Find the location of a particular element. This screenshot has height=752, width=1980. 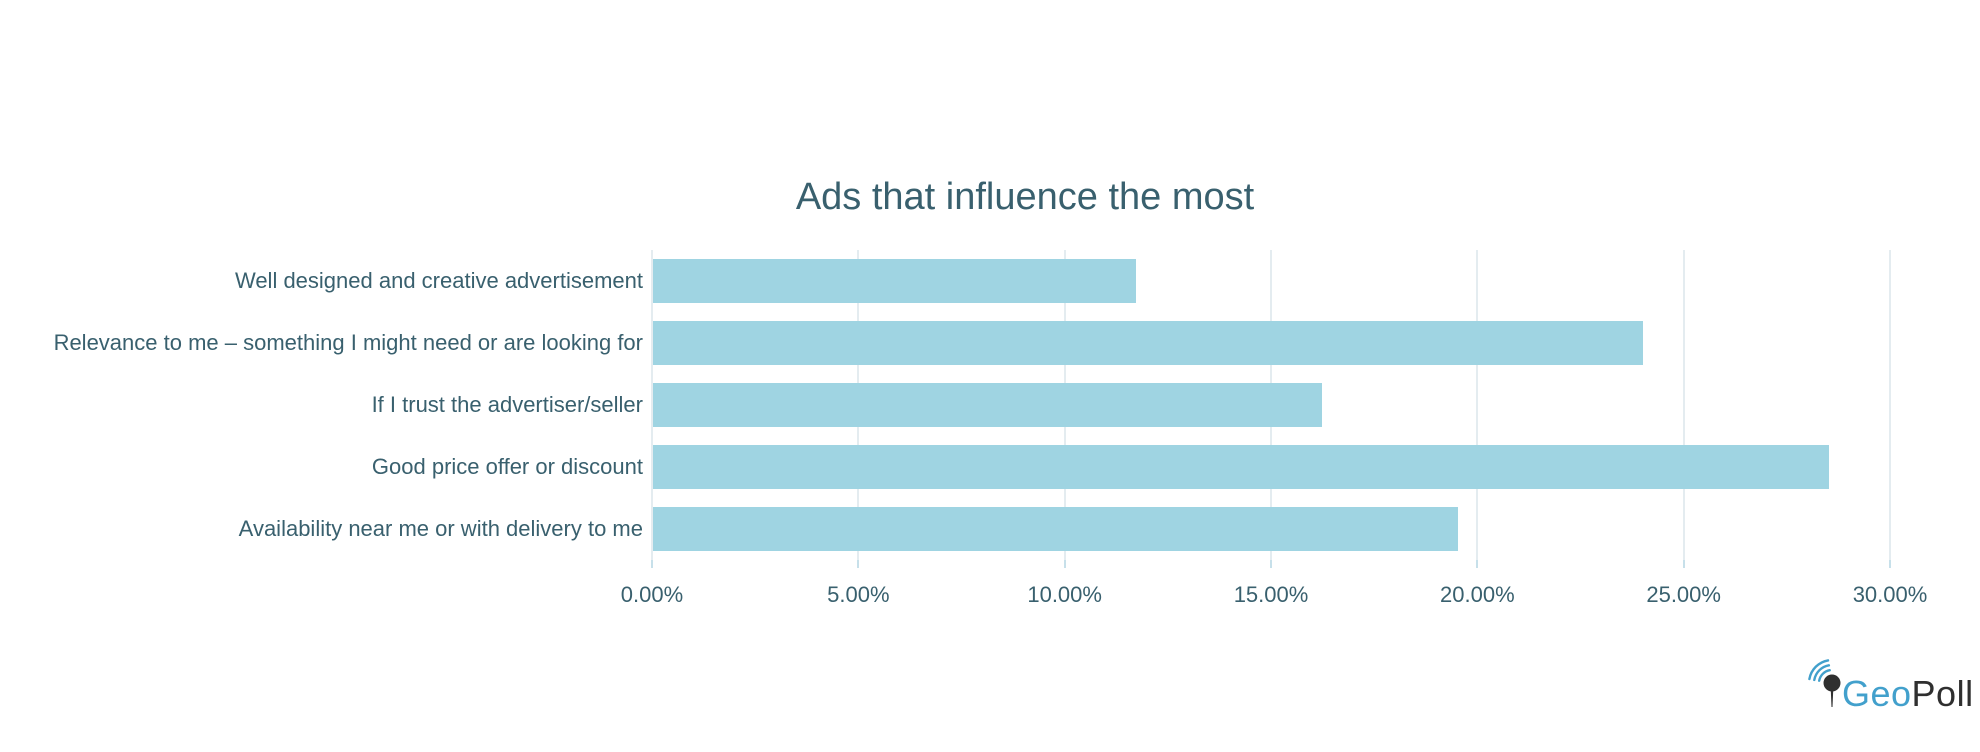

x-axis-tick-label: 25.00% is located at coordinates (1683, 594).